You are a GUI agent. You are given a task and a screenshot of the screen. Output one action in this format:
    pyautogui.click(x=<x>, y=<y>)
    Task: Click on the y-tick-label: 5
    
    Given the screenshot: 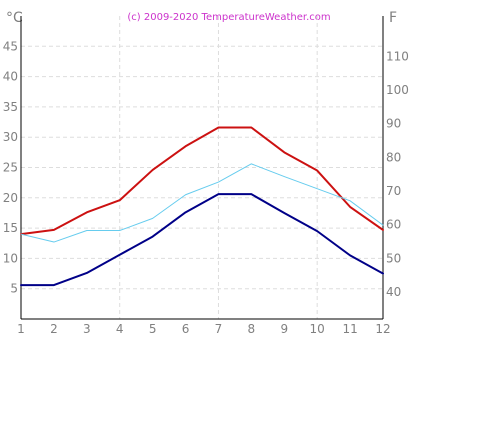 What is the action you would take?
    pyautogui.click(x=14, y=289)
    